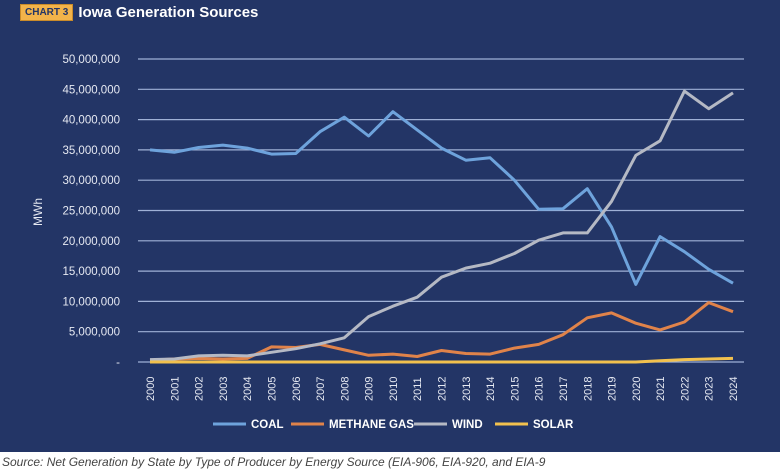 This screenshot has height=470, width=780. Describe the element at coordinates (248, 425) in the screenshot. I see `legend-item: COAL` at that location.